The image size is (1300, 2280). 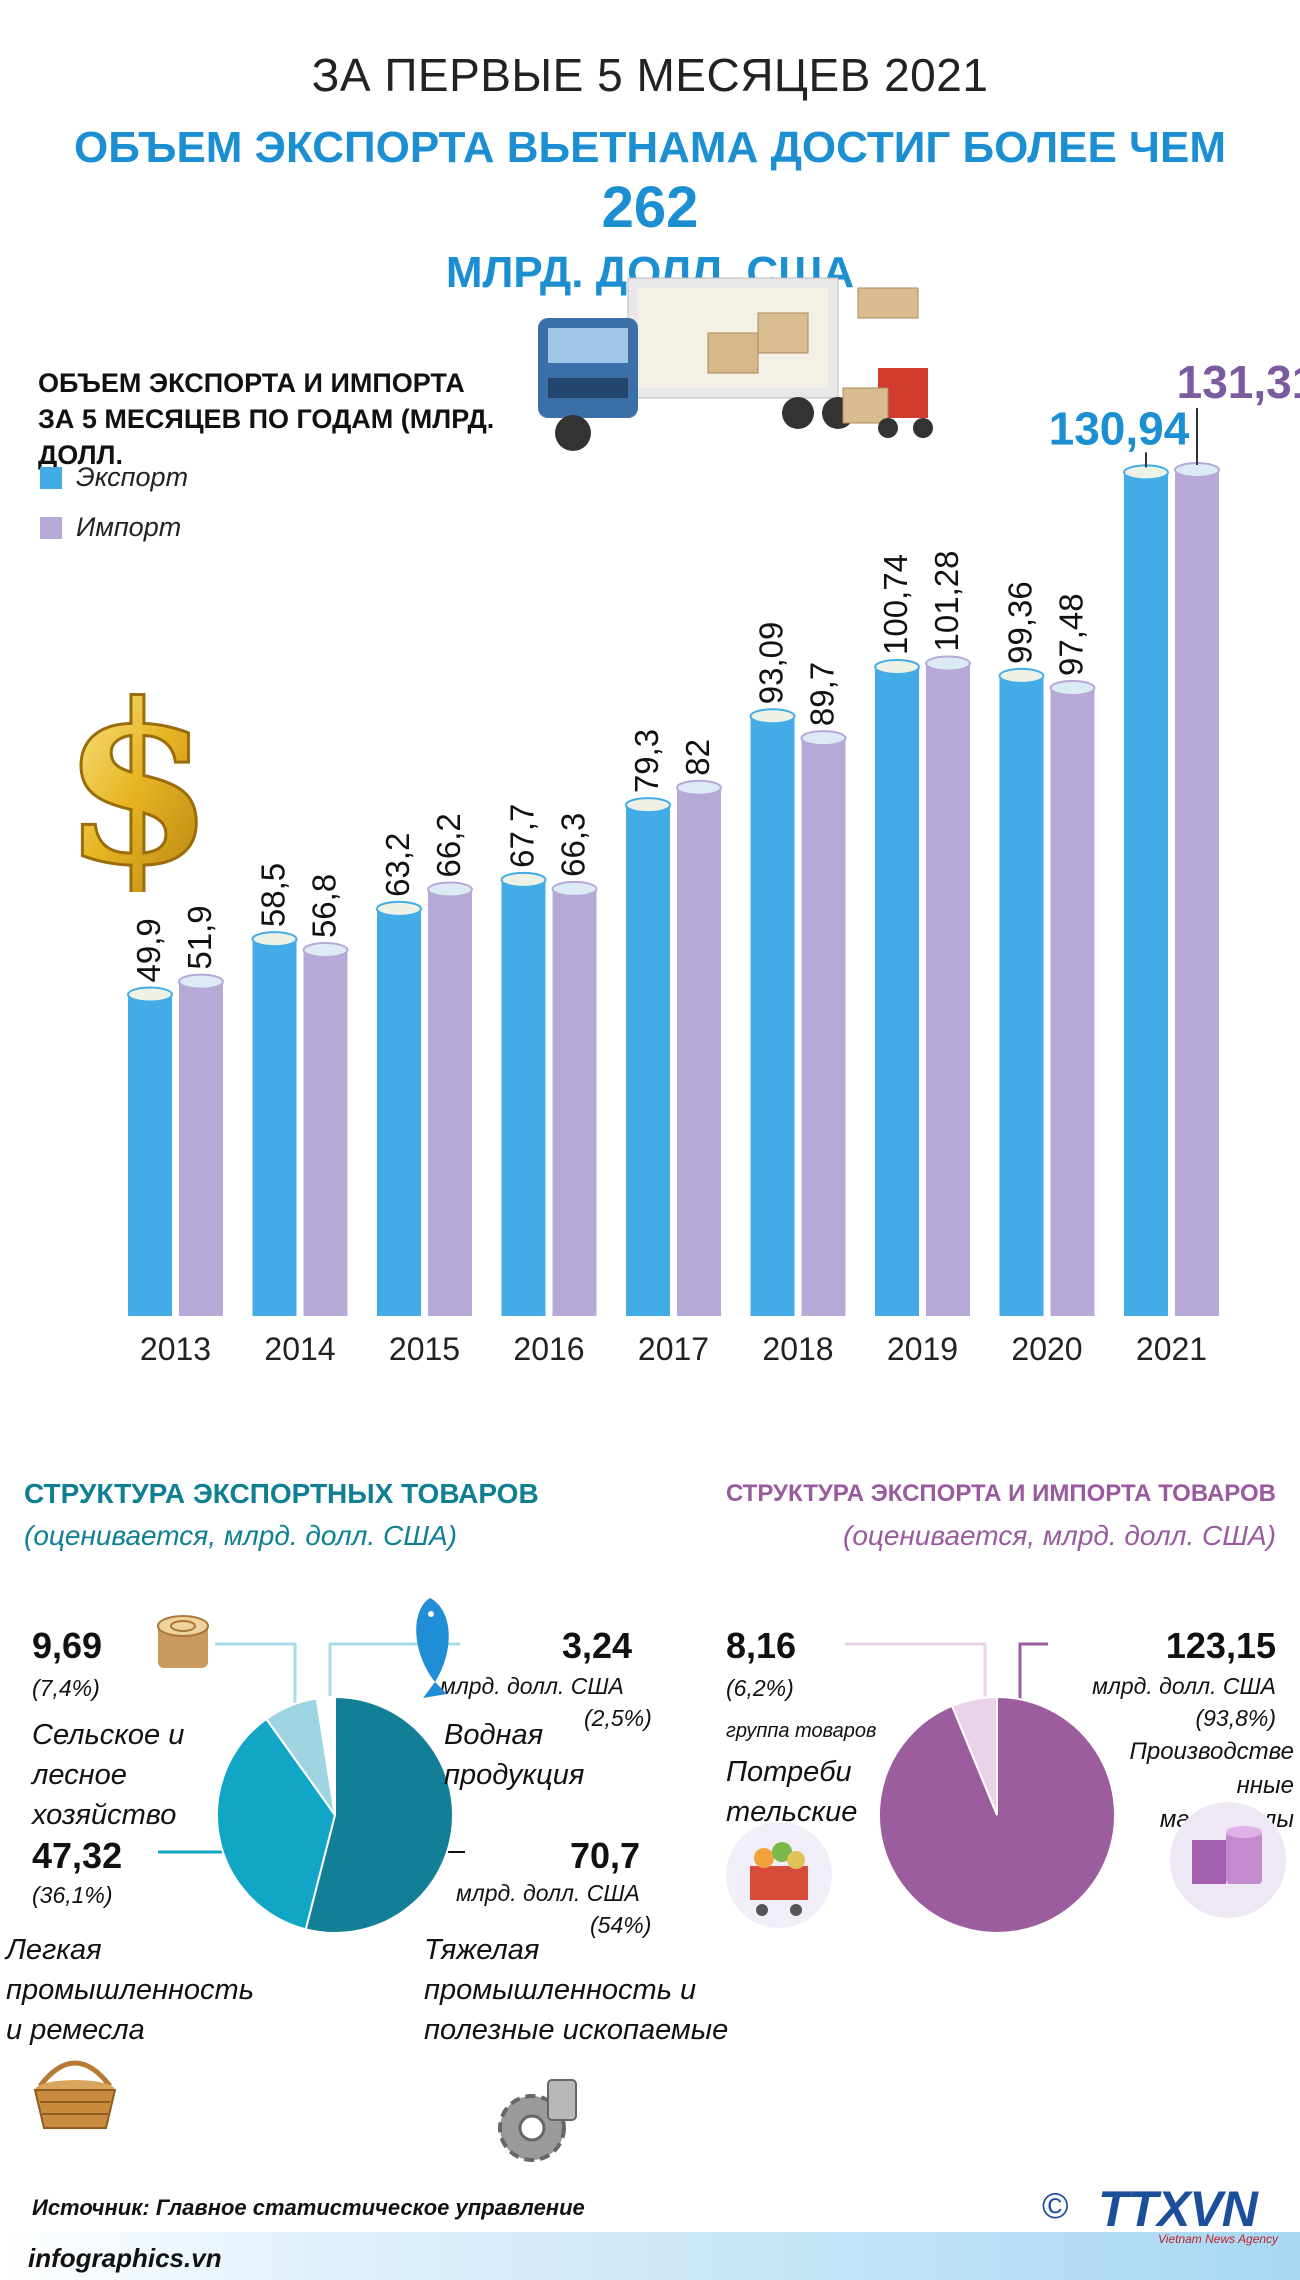 What do you see at coordinates (1072, 1001) in the screenshot?
I see `import-bar-2020` at bounding box center [1072, 1001].